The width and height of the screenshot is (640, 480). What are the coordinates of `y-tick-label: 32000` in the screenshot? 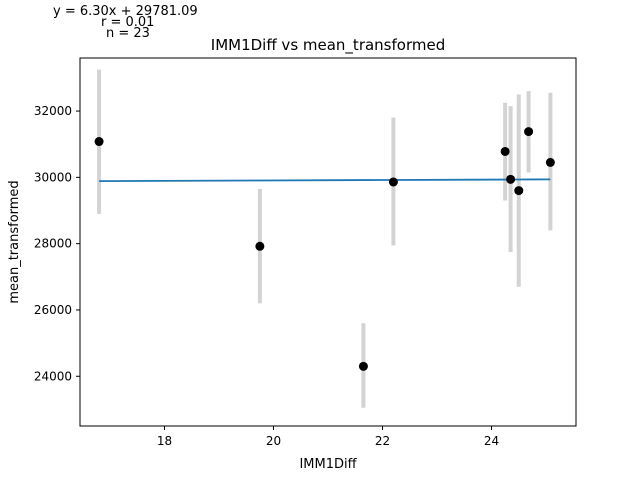 It's located at (53, 111).